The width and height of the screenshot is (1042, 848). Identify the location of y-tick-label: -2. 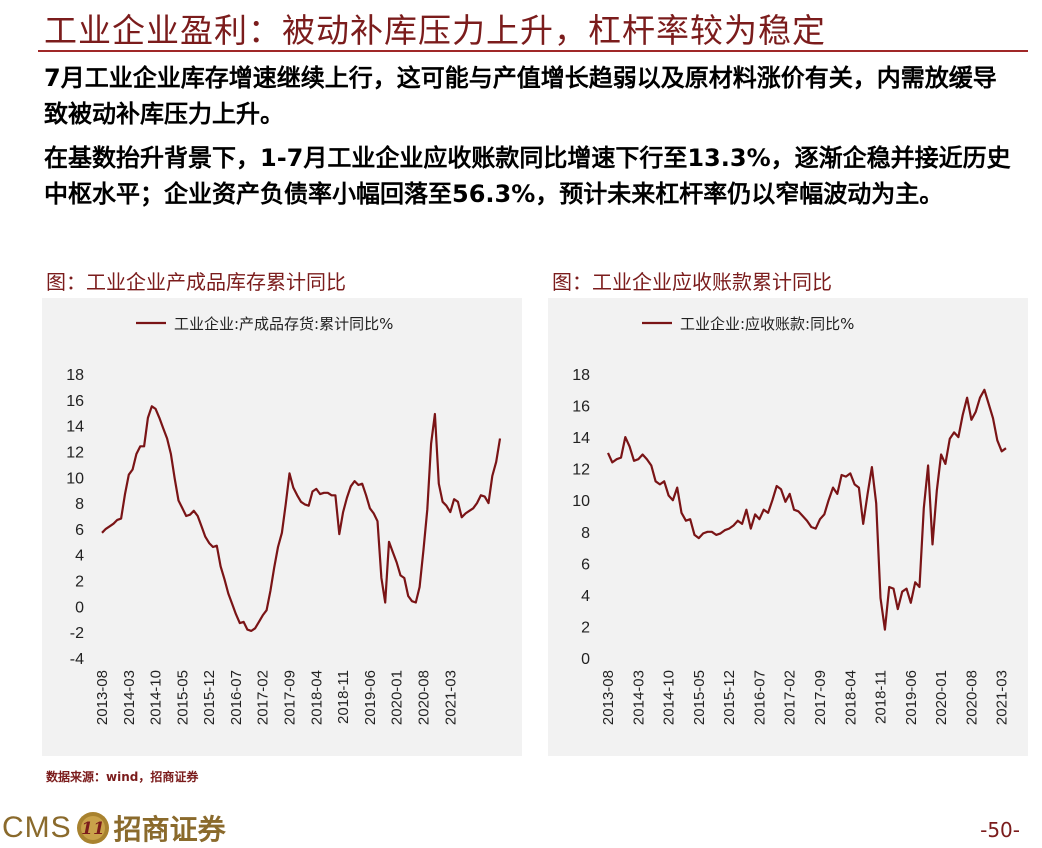
(77, 633).